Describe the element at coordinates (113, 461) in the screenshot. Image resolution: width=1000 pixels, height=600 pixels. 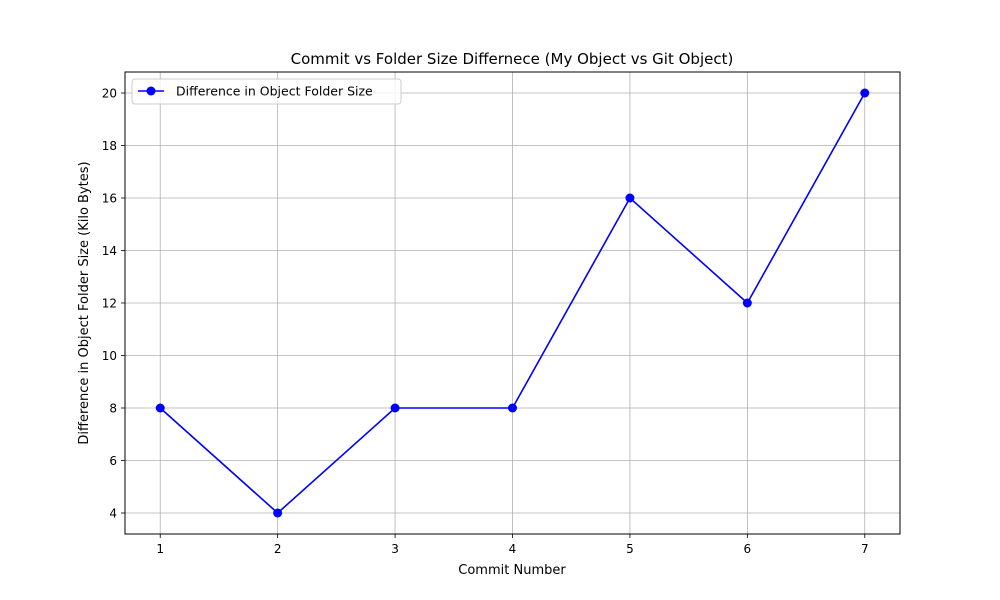
I see `y-tick-label: 6` at that location.